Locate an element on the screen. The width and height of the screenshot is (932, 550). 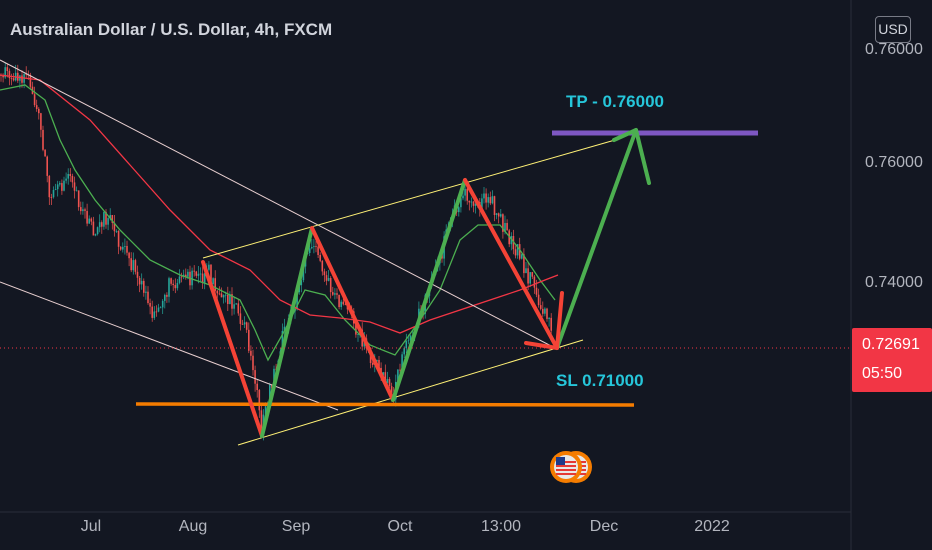
economic-event-icon is located at coordinates (566, 467).